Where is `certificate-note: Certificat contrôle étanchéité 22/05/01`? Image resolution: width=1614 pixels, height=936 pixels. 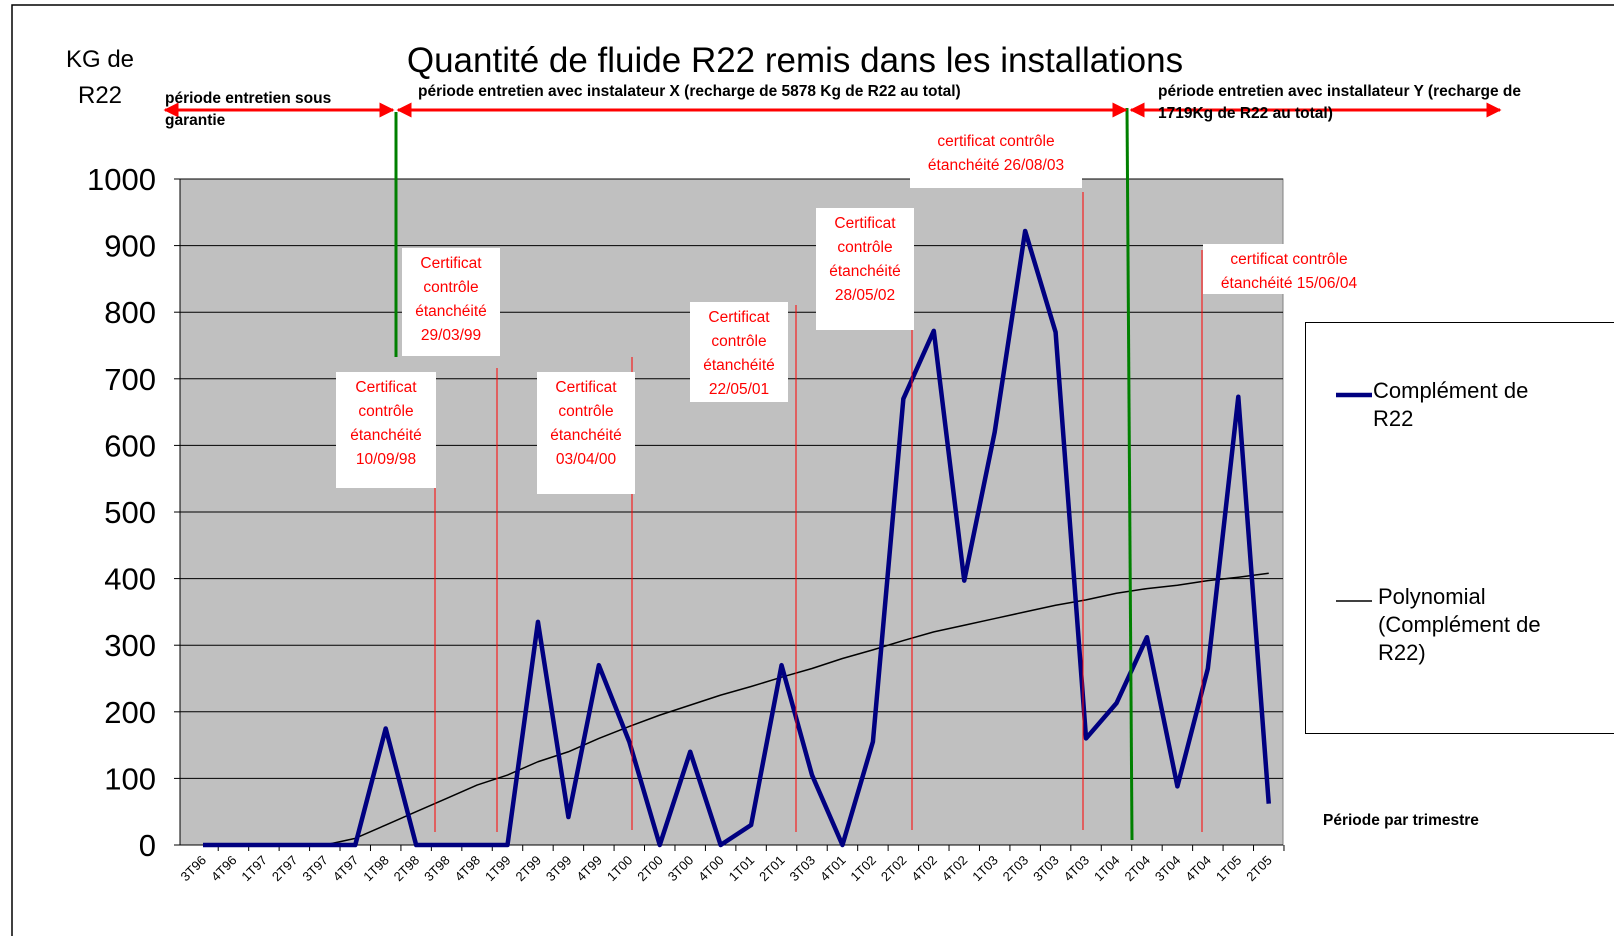 certificate-note: Certificat contrôle étanchéité 22/05/01 is located at coordinates (739, 352).